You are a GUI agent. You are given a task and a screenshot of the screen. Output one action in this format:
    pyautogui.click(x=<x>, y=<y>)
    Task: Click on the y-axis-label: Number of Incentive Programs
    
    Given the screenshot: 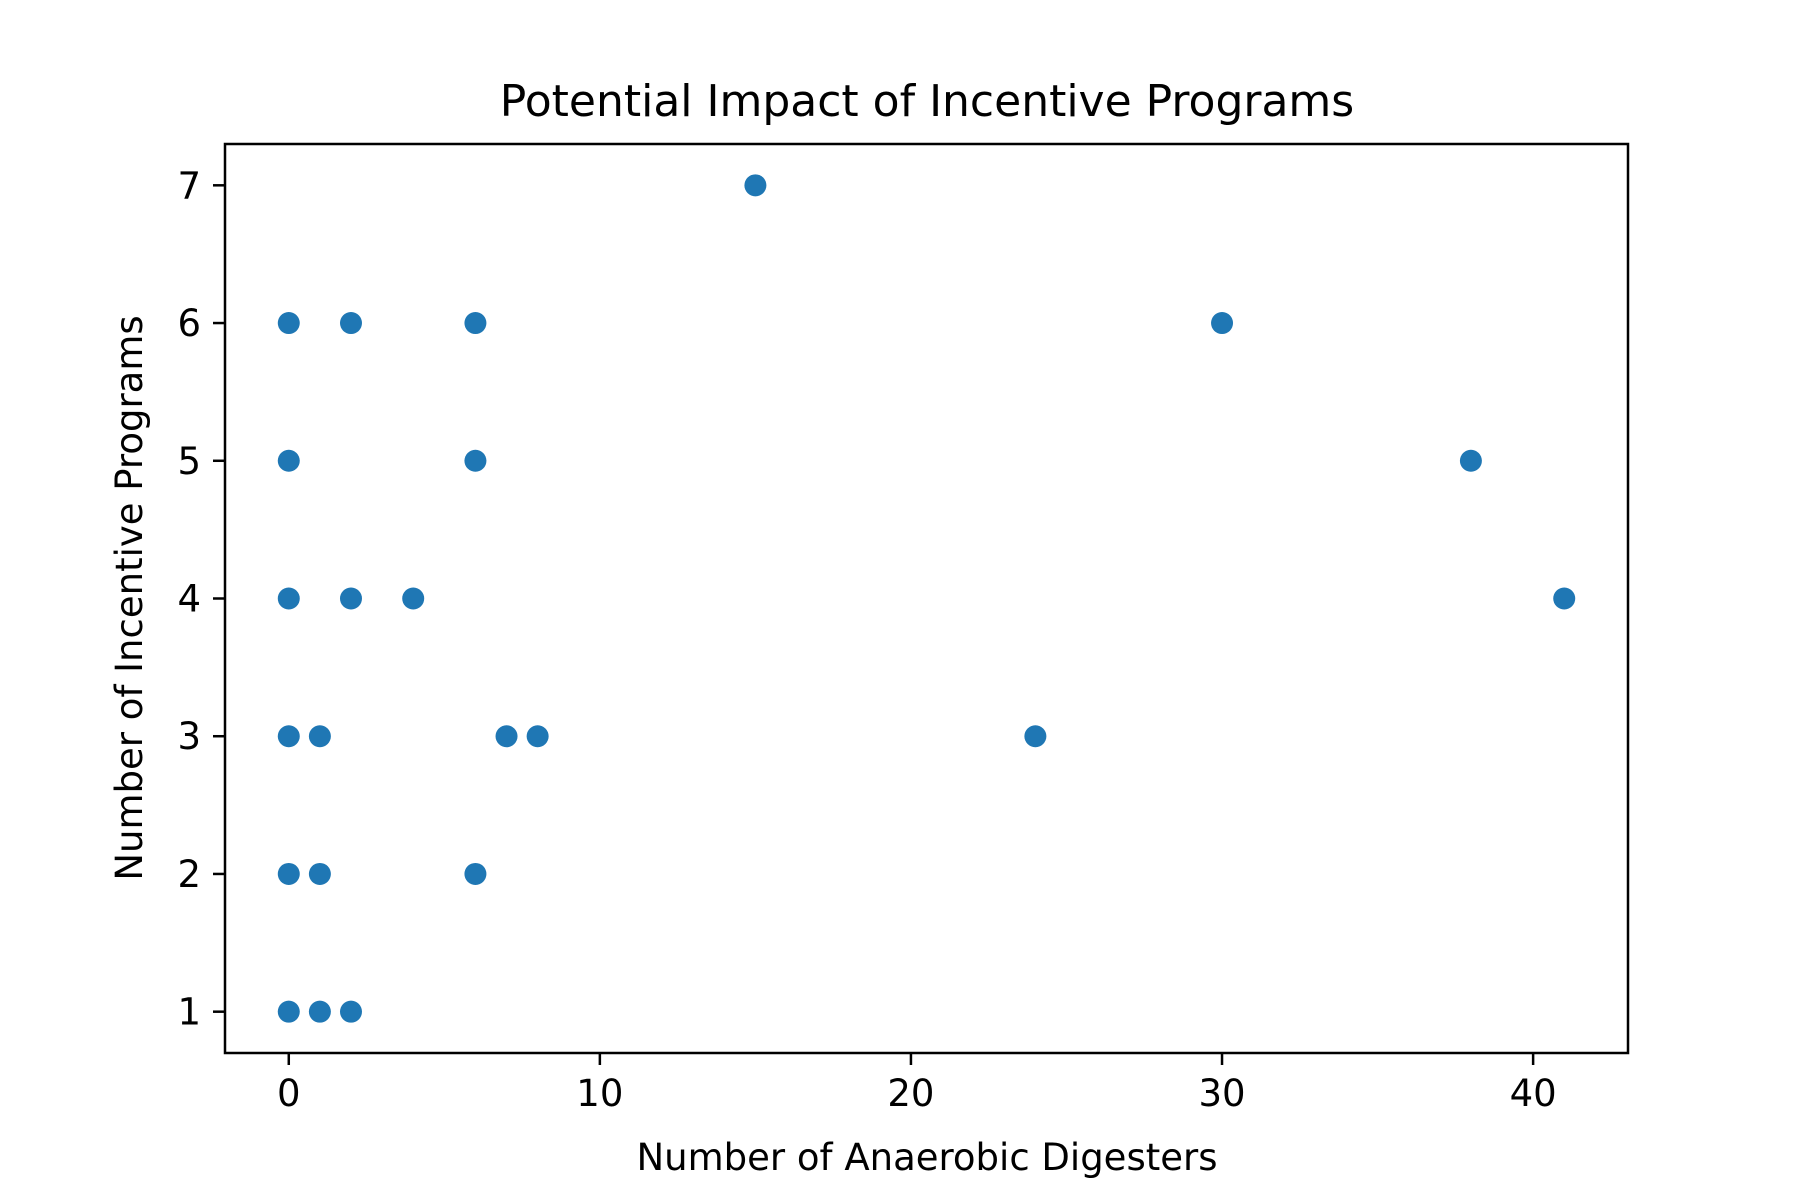 What is the action you would take?
    pyautogui.click(x=129, y=597)
    